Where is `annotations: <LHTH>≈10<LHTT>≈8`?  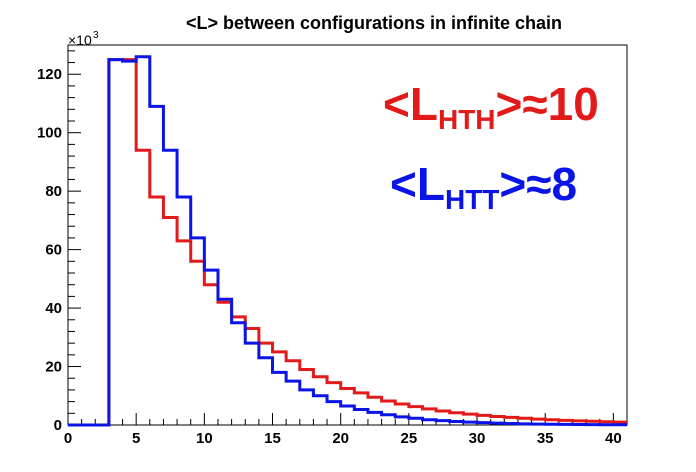
annotations: <LHTH>≈10<LHTT>≈8 is located at coordinates (491, 146).